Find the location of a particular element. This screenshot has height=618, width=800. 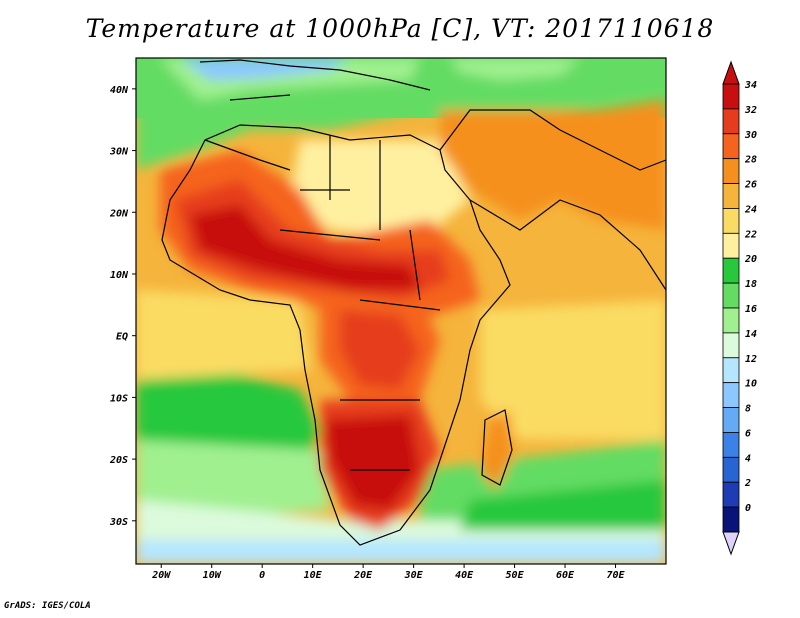

lon-tick-label: 50E is located at coordinates (515, 575).